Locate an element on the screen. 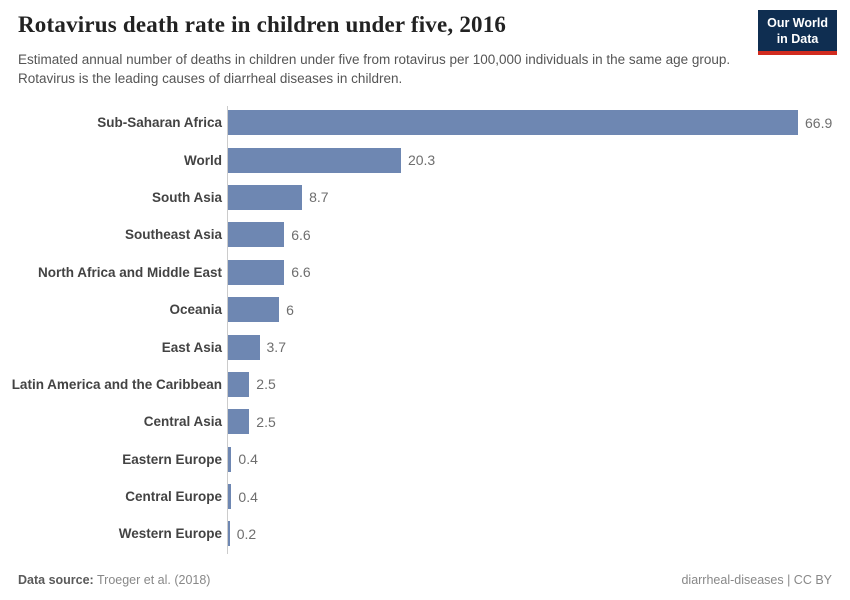 The image size is (850, 600). bar-row: Western Europe 0.2 is located at coordinates (425, 533).